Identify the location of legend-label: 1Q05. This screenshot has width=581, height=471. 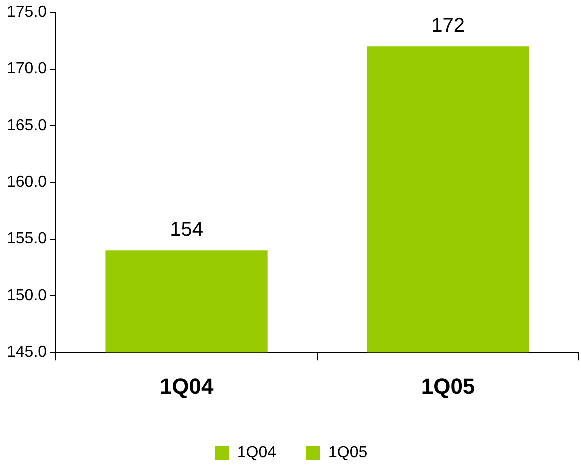
(348, 453).